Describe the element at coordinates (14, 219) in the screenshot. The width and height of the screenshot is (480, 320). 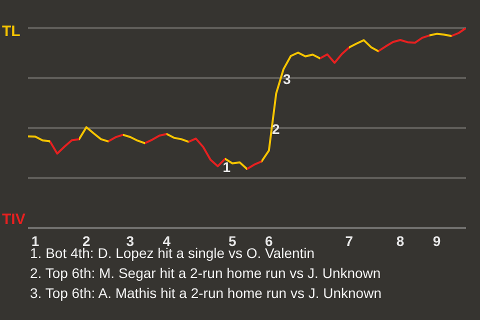
I see `text: TIV` at that location.